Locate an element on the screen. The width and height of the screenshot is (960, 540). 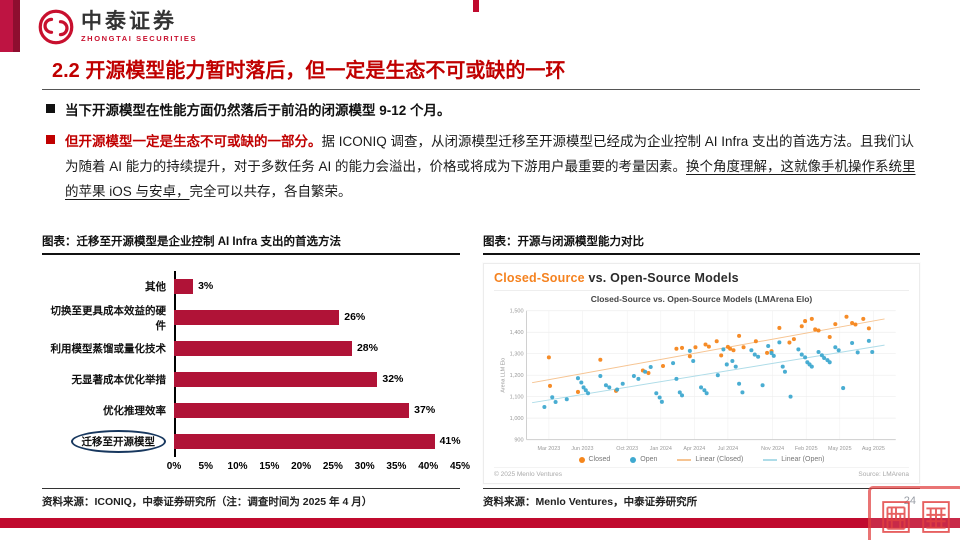
zhongtai-logo-icon is located at coordinates (56, 27).